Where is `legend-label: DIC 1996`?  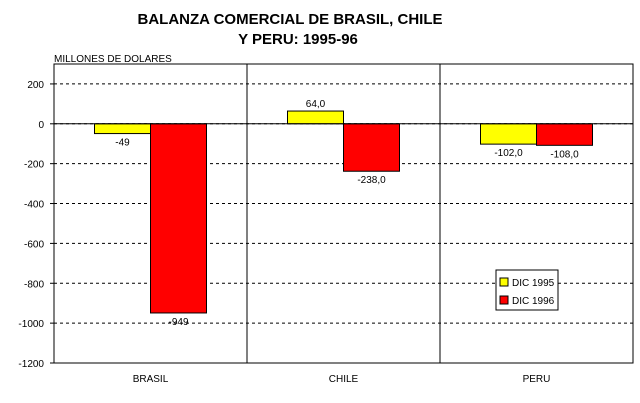 legend-label: DIC 1996 is located at coordinates (533, 301).